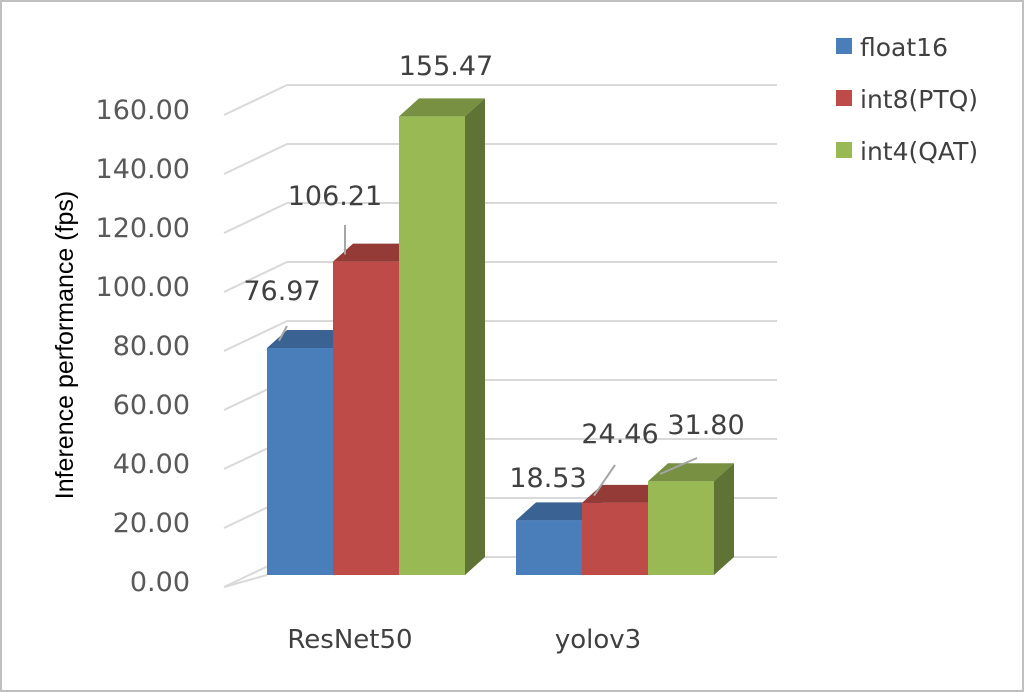 The height and width of the screenshot is (692, 1024). I want to click on data-label: 18.53, so click(547, 478).